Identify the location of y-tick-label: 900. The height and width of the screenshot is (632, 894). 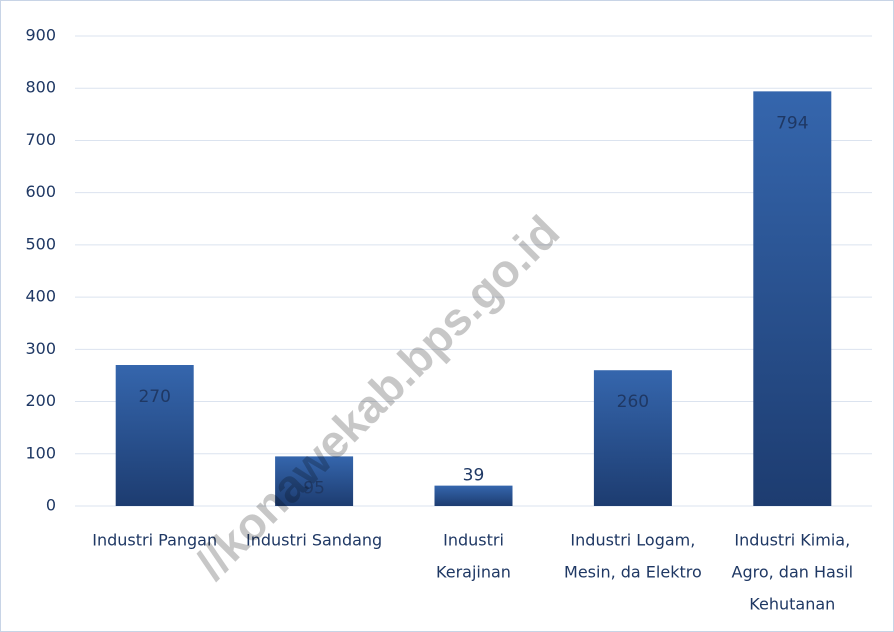
(40, 35).